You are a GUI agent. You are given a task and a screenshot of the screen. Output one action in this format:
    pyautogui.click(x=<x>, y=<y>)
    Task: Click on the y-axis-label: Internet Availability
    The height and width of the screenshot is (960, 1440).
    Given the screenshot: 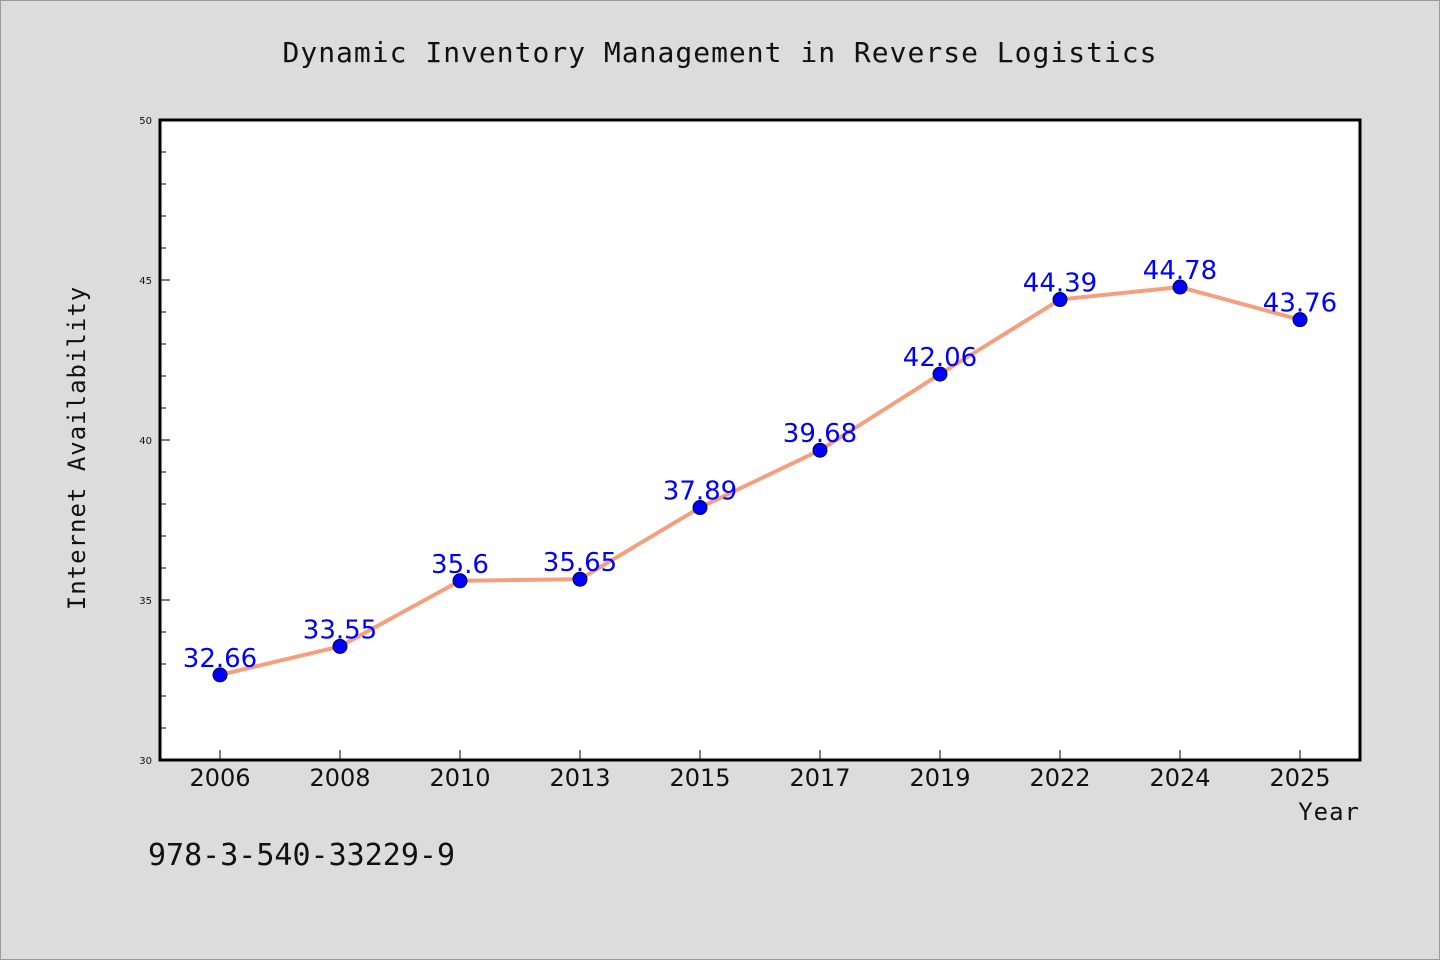 What is the action you would take?
    pyautogui.click(x=77, y=448)
    